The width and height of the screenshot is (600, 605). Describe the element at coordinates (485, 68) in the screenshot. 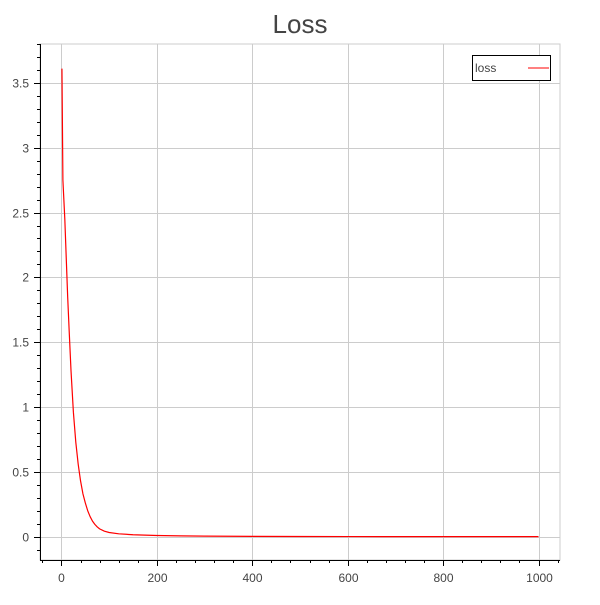

I see `legend-label: loss` at that location.